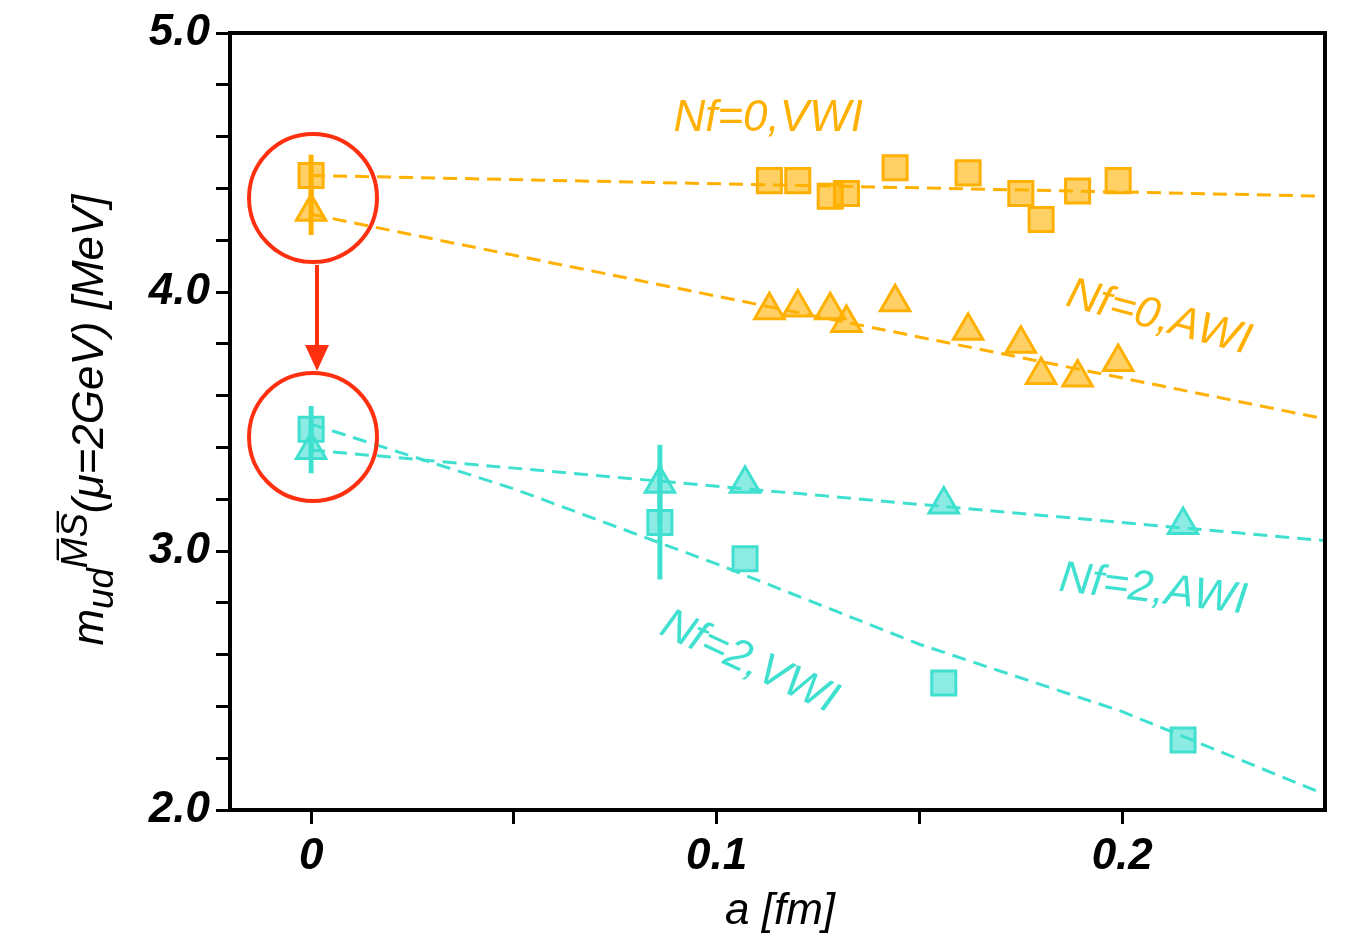 This screenshot has width=1345, height=943. Describe the element at coordinates (179, 289) in the screenshot. I see `y-tick-label: 4.0` at that location.